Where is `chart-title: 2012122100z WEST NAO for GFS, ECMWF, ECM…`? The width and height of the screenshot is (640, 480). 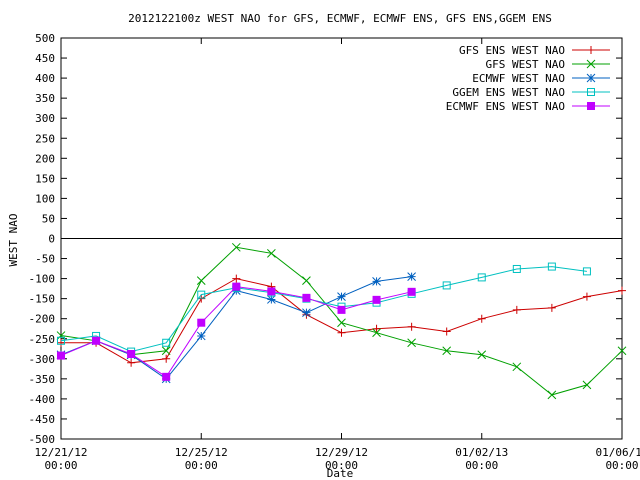
chart-title: 2012122100z WEST NAO for GFS, ECMWF, ECM… is located at coordinates (340, 18).